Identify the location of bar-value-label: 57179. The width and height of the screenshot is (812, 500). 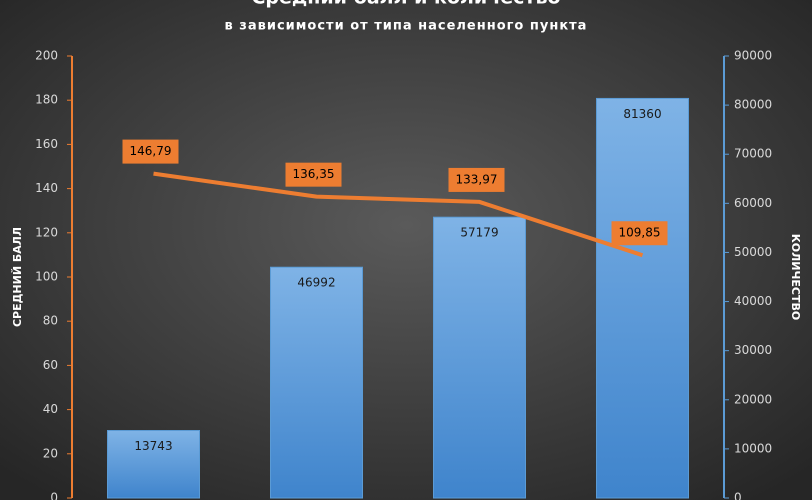
(479, 233).